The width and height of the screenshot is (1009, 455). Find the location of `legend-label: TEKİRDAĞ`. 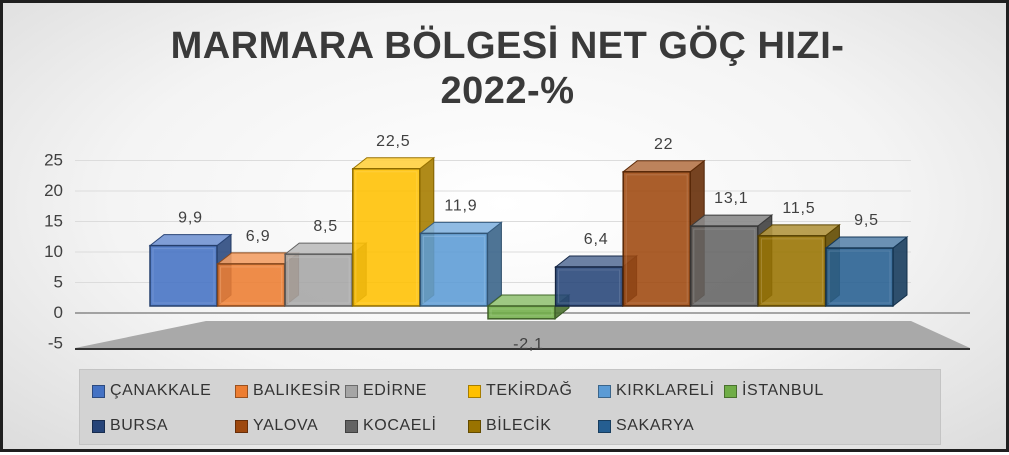

legend-label: TEKİRDAĞ is located at coordinates (529, 390).